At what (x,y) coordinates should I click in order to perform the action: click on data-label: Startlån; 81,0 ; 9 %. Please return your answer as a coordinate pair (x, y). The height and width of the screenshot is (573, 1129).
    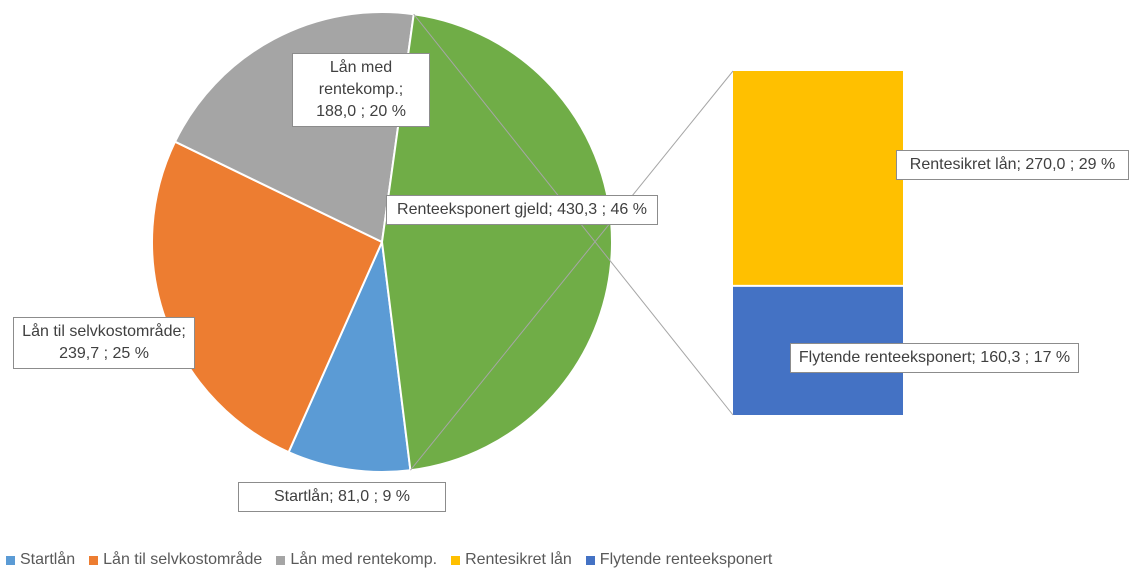
    Looking at the image, I should click on (342, 497).